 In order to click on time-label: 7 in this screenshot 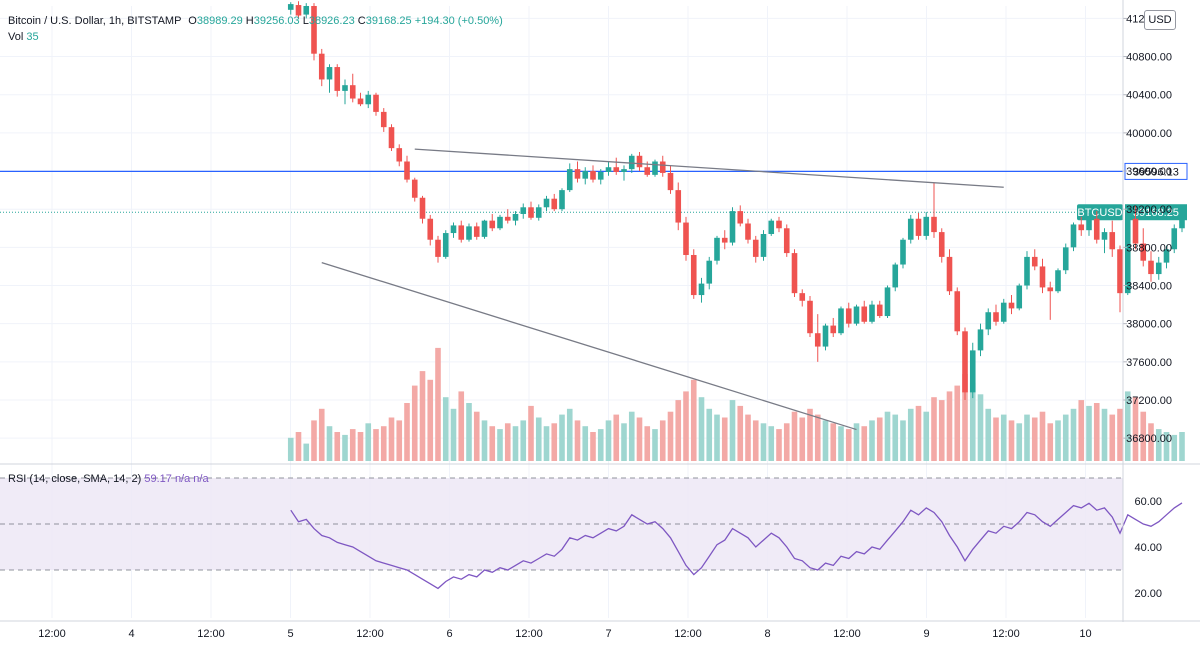, I will do `click(608, 634)`.